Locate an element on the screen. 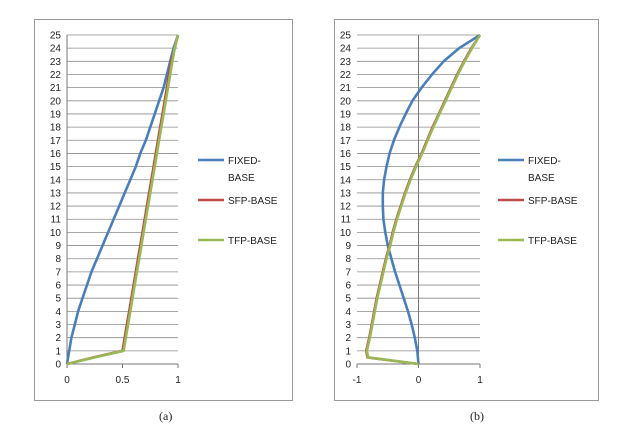  y-tick-label-a: 4 is located at coordinates (58, 312).